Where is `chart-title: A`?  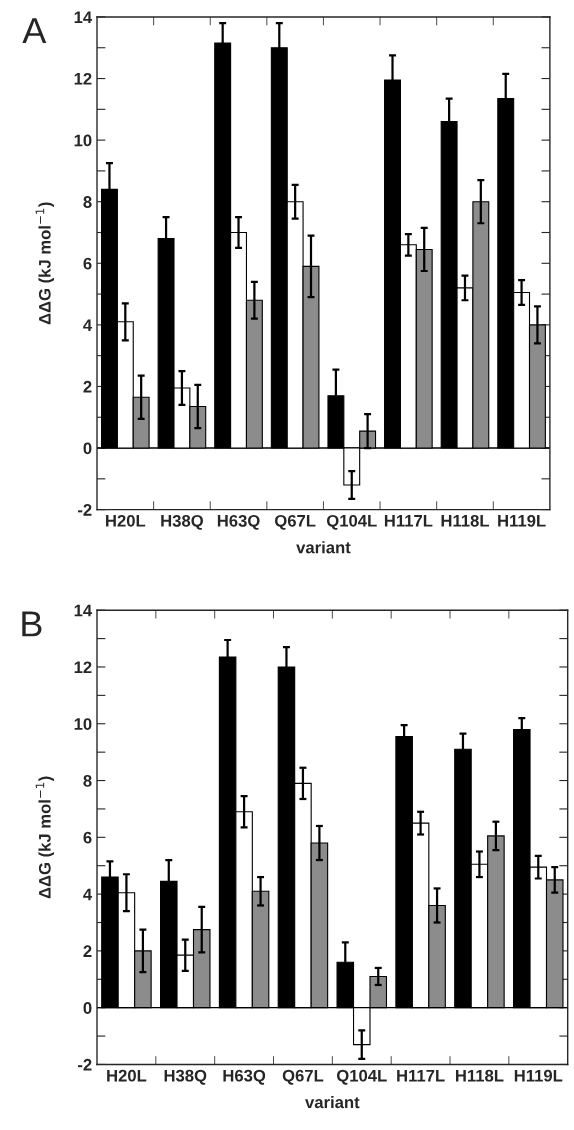 chart-title: A is located at coordinates (34, 31).